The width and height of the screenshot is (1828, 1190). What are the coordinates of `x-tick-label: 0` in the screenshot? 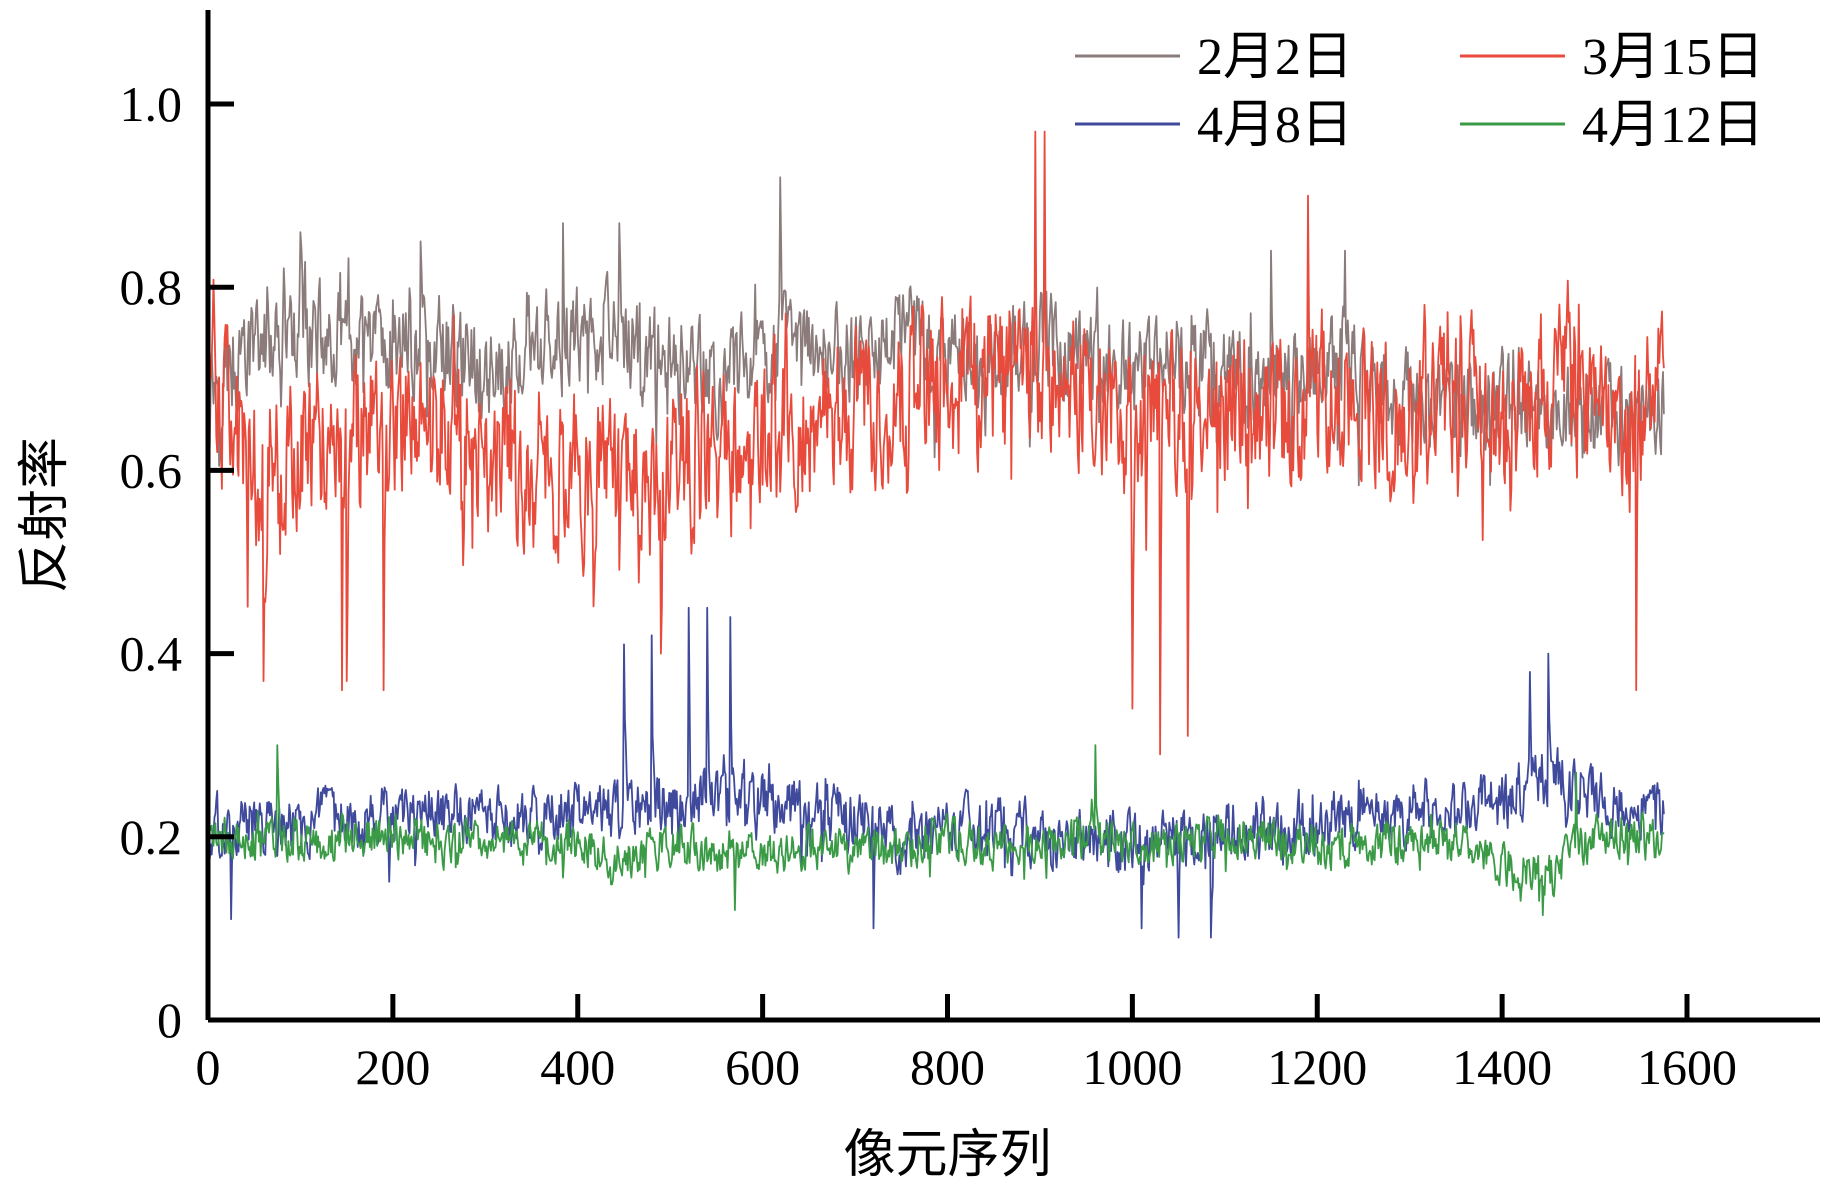 It's located at (208, 1067).